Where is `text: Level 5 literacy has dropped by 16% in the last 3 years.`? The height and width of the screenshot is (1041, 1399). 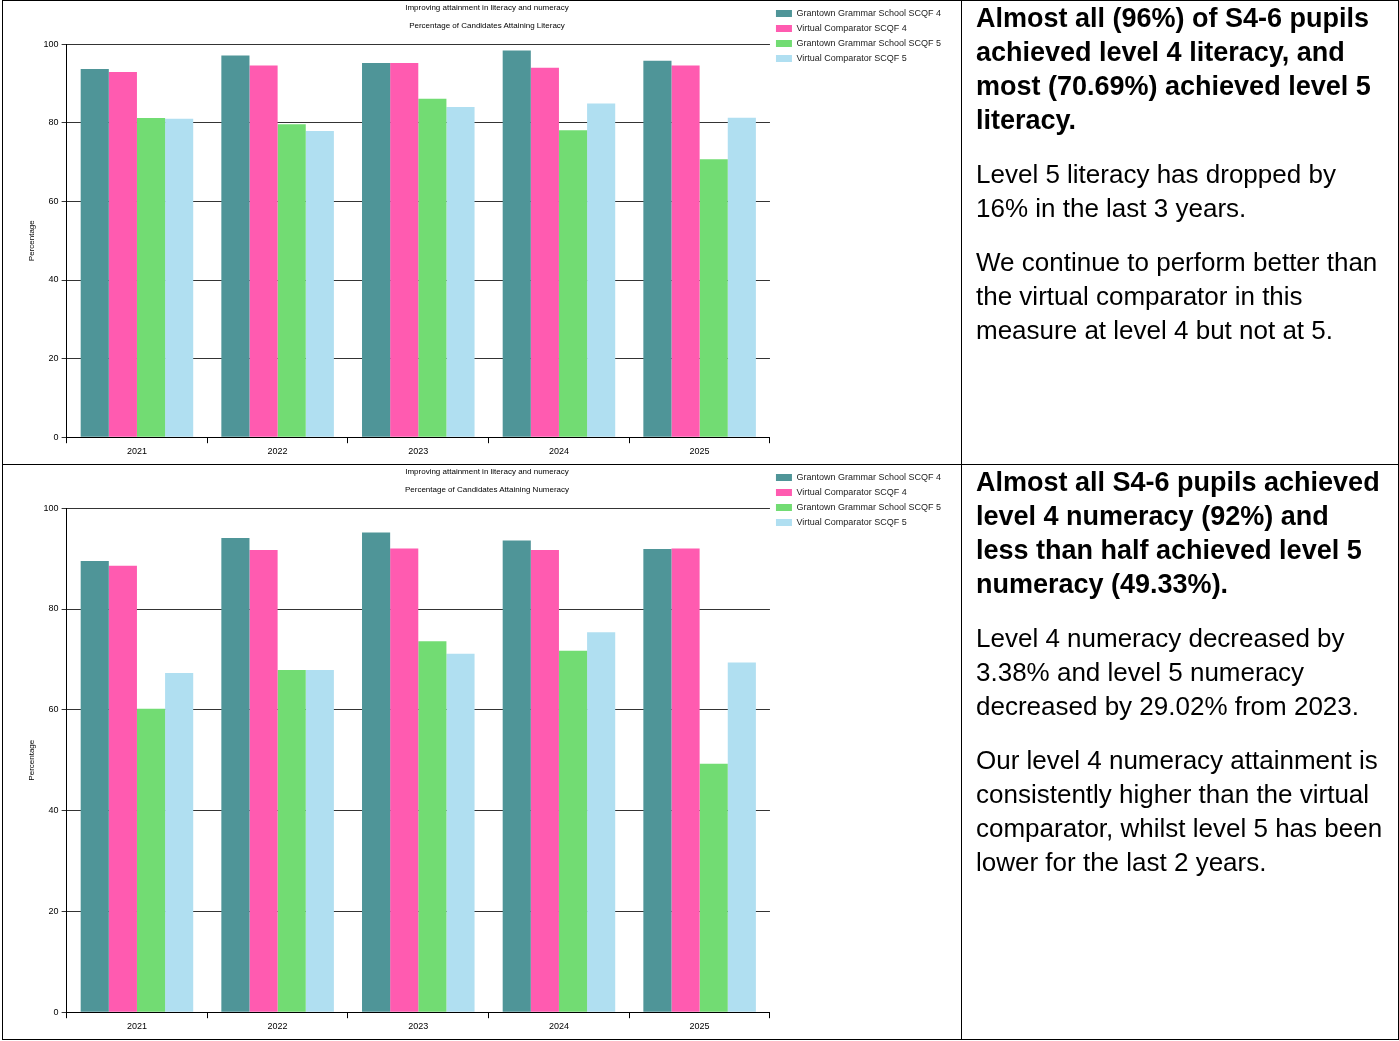
text: Level 5 literacy has dropped by 16% in the last 3 years. is located at coordinates (1156, 191).